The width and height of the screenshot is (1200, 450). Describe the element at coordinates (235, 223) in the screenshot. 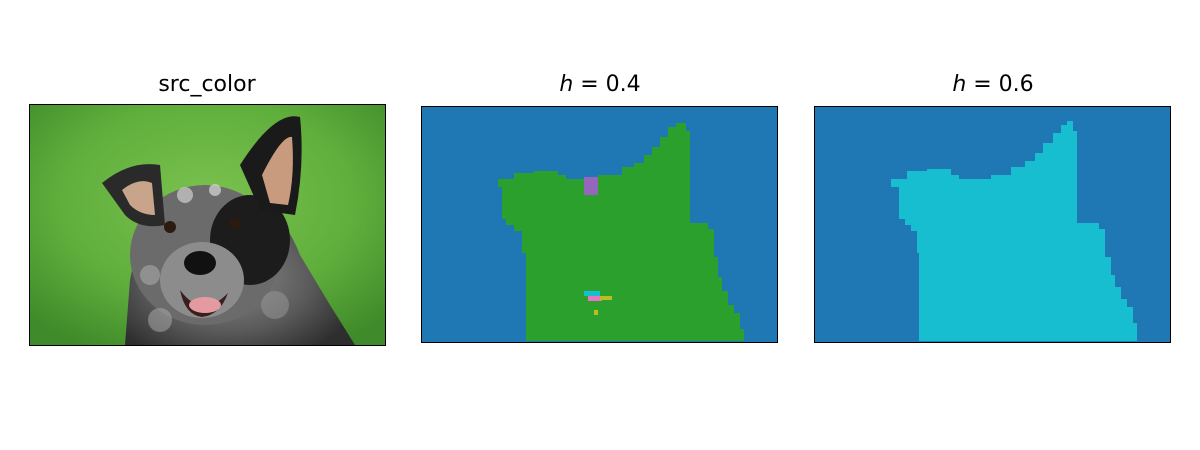

I see `dog-right-eye` at that location.